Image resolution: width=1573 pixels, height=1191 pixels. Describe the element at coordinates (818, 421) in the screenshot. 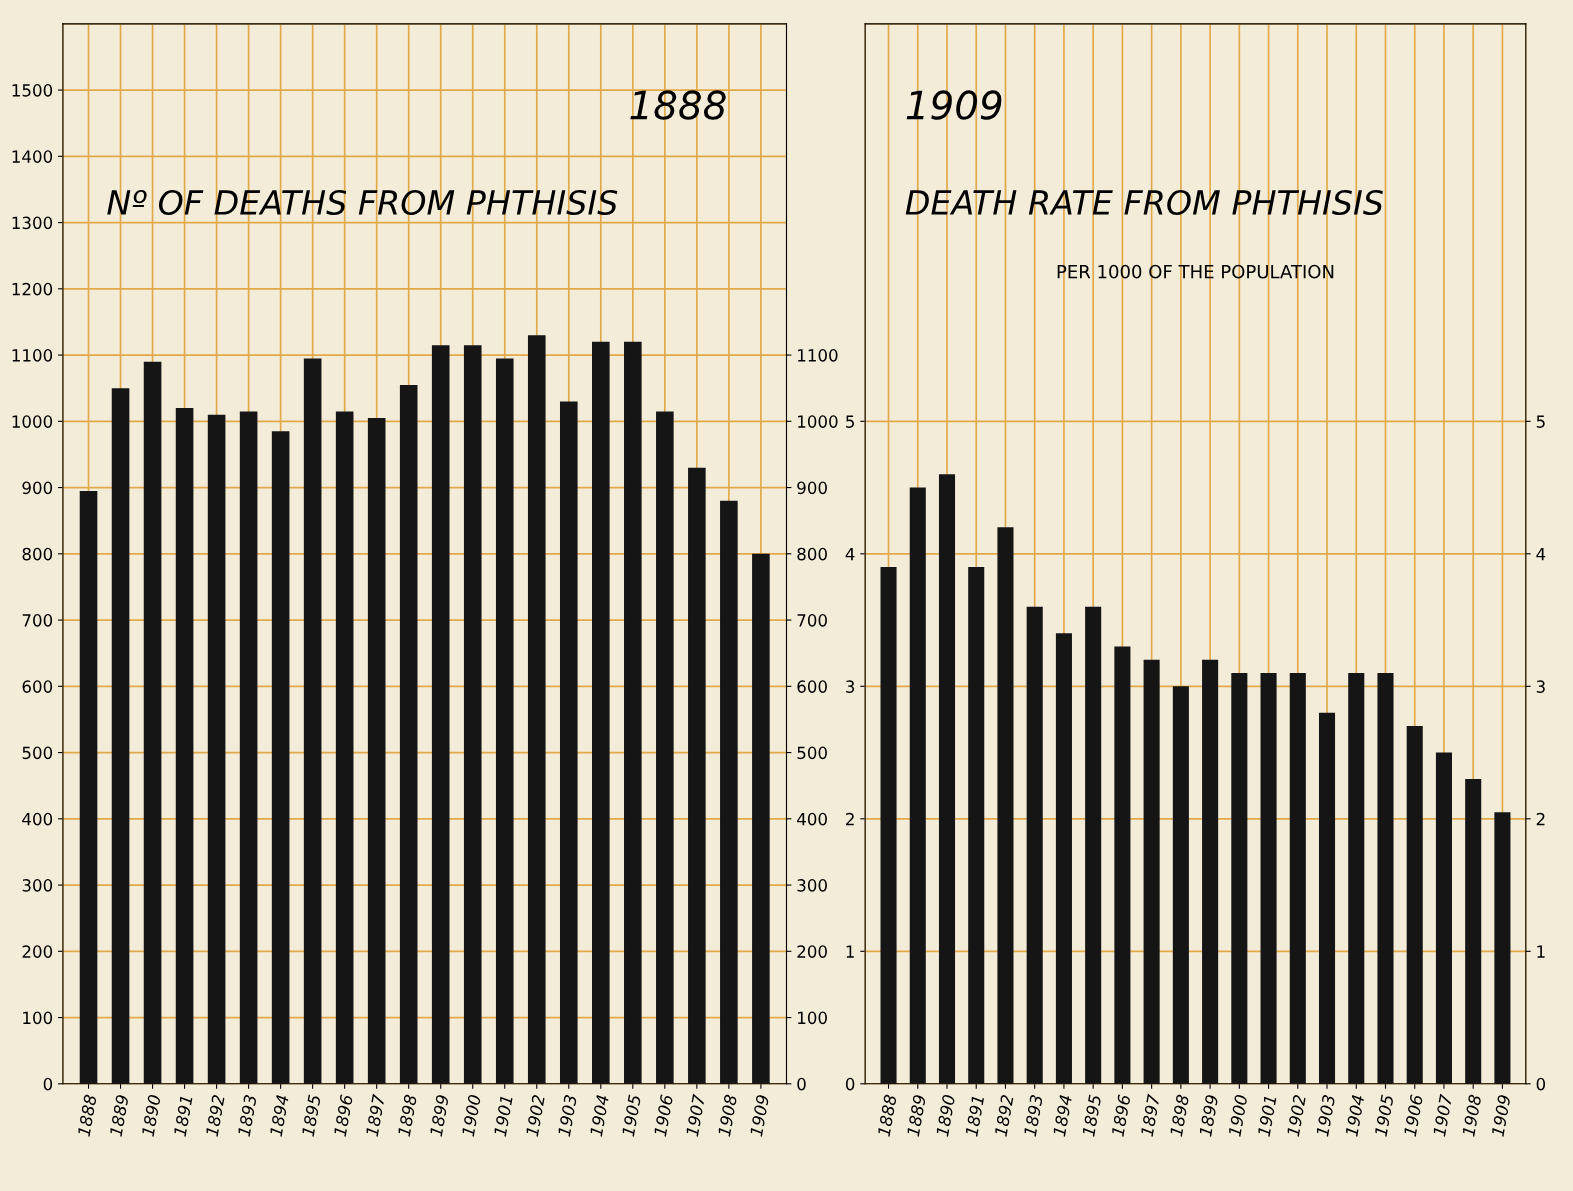

I see `y2-tick-label: 1000` at that location.